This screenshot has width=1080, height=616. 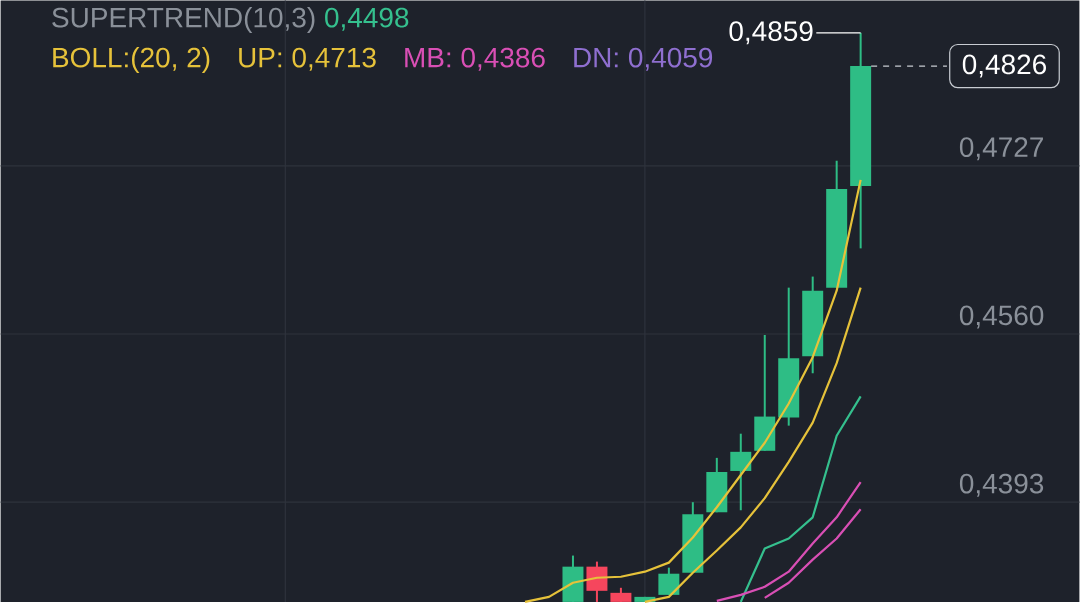 I want to click on text: 0,4498, so click(x=367, y=19).